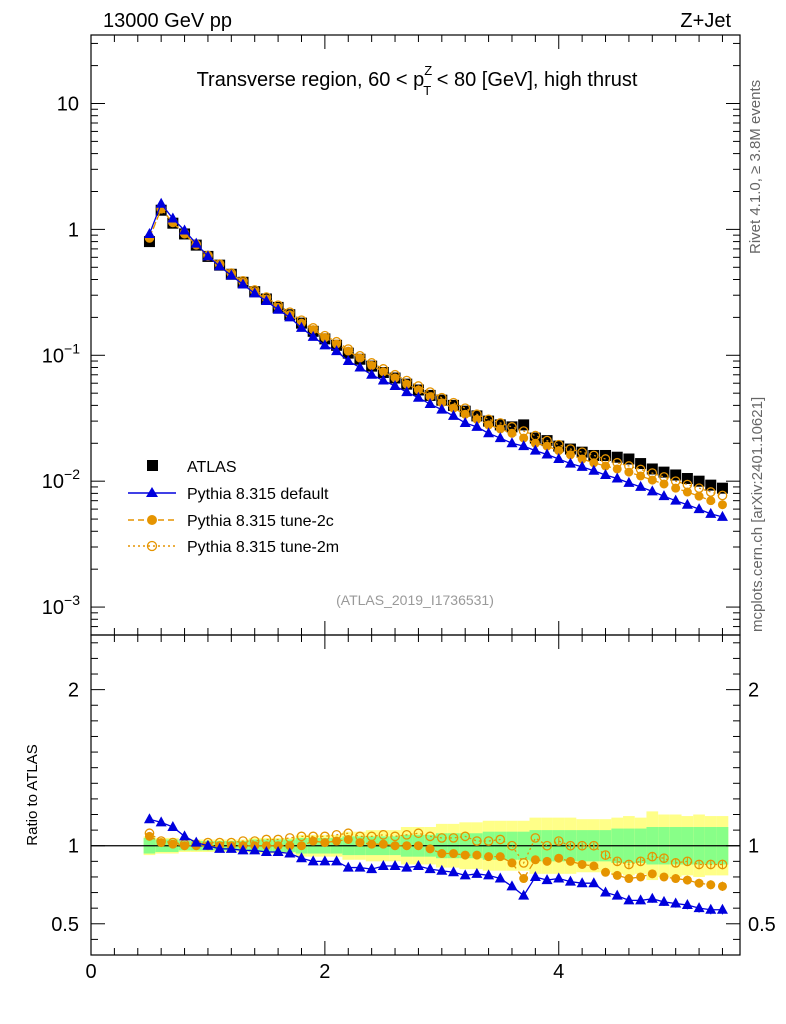 This screenshot has width=786, height=1024. I want to click on y-tick-label-right: 1, so click(753, 847).